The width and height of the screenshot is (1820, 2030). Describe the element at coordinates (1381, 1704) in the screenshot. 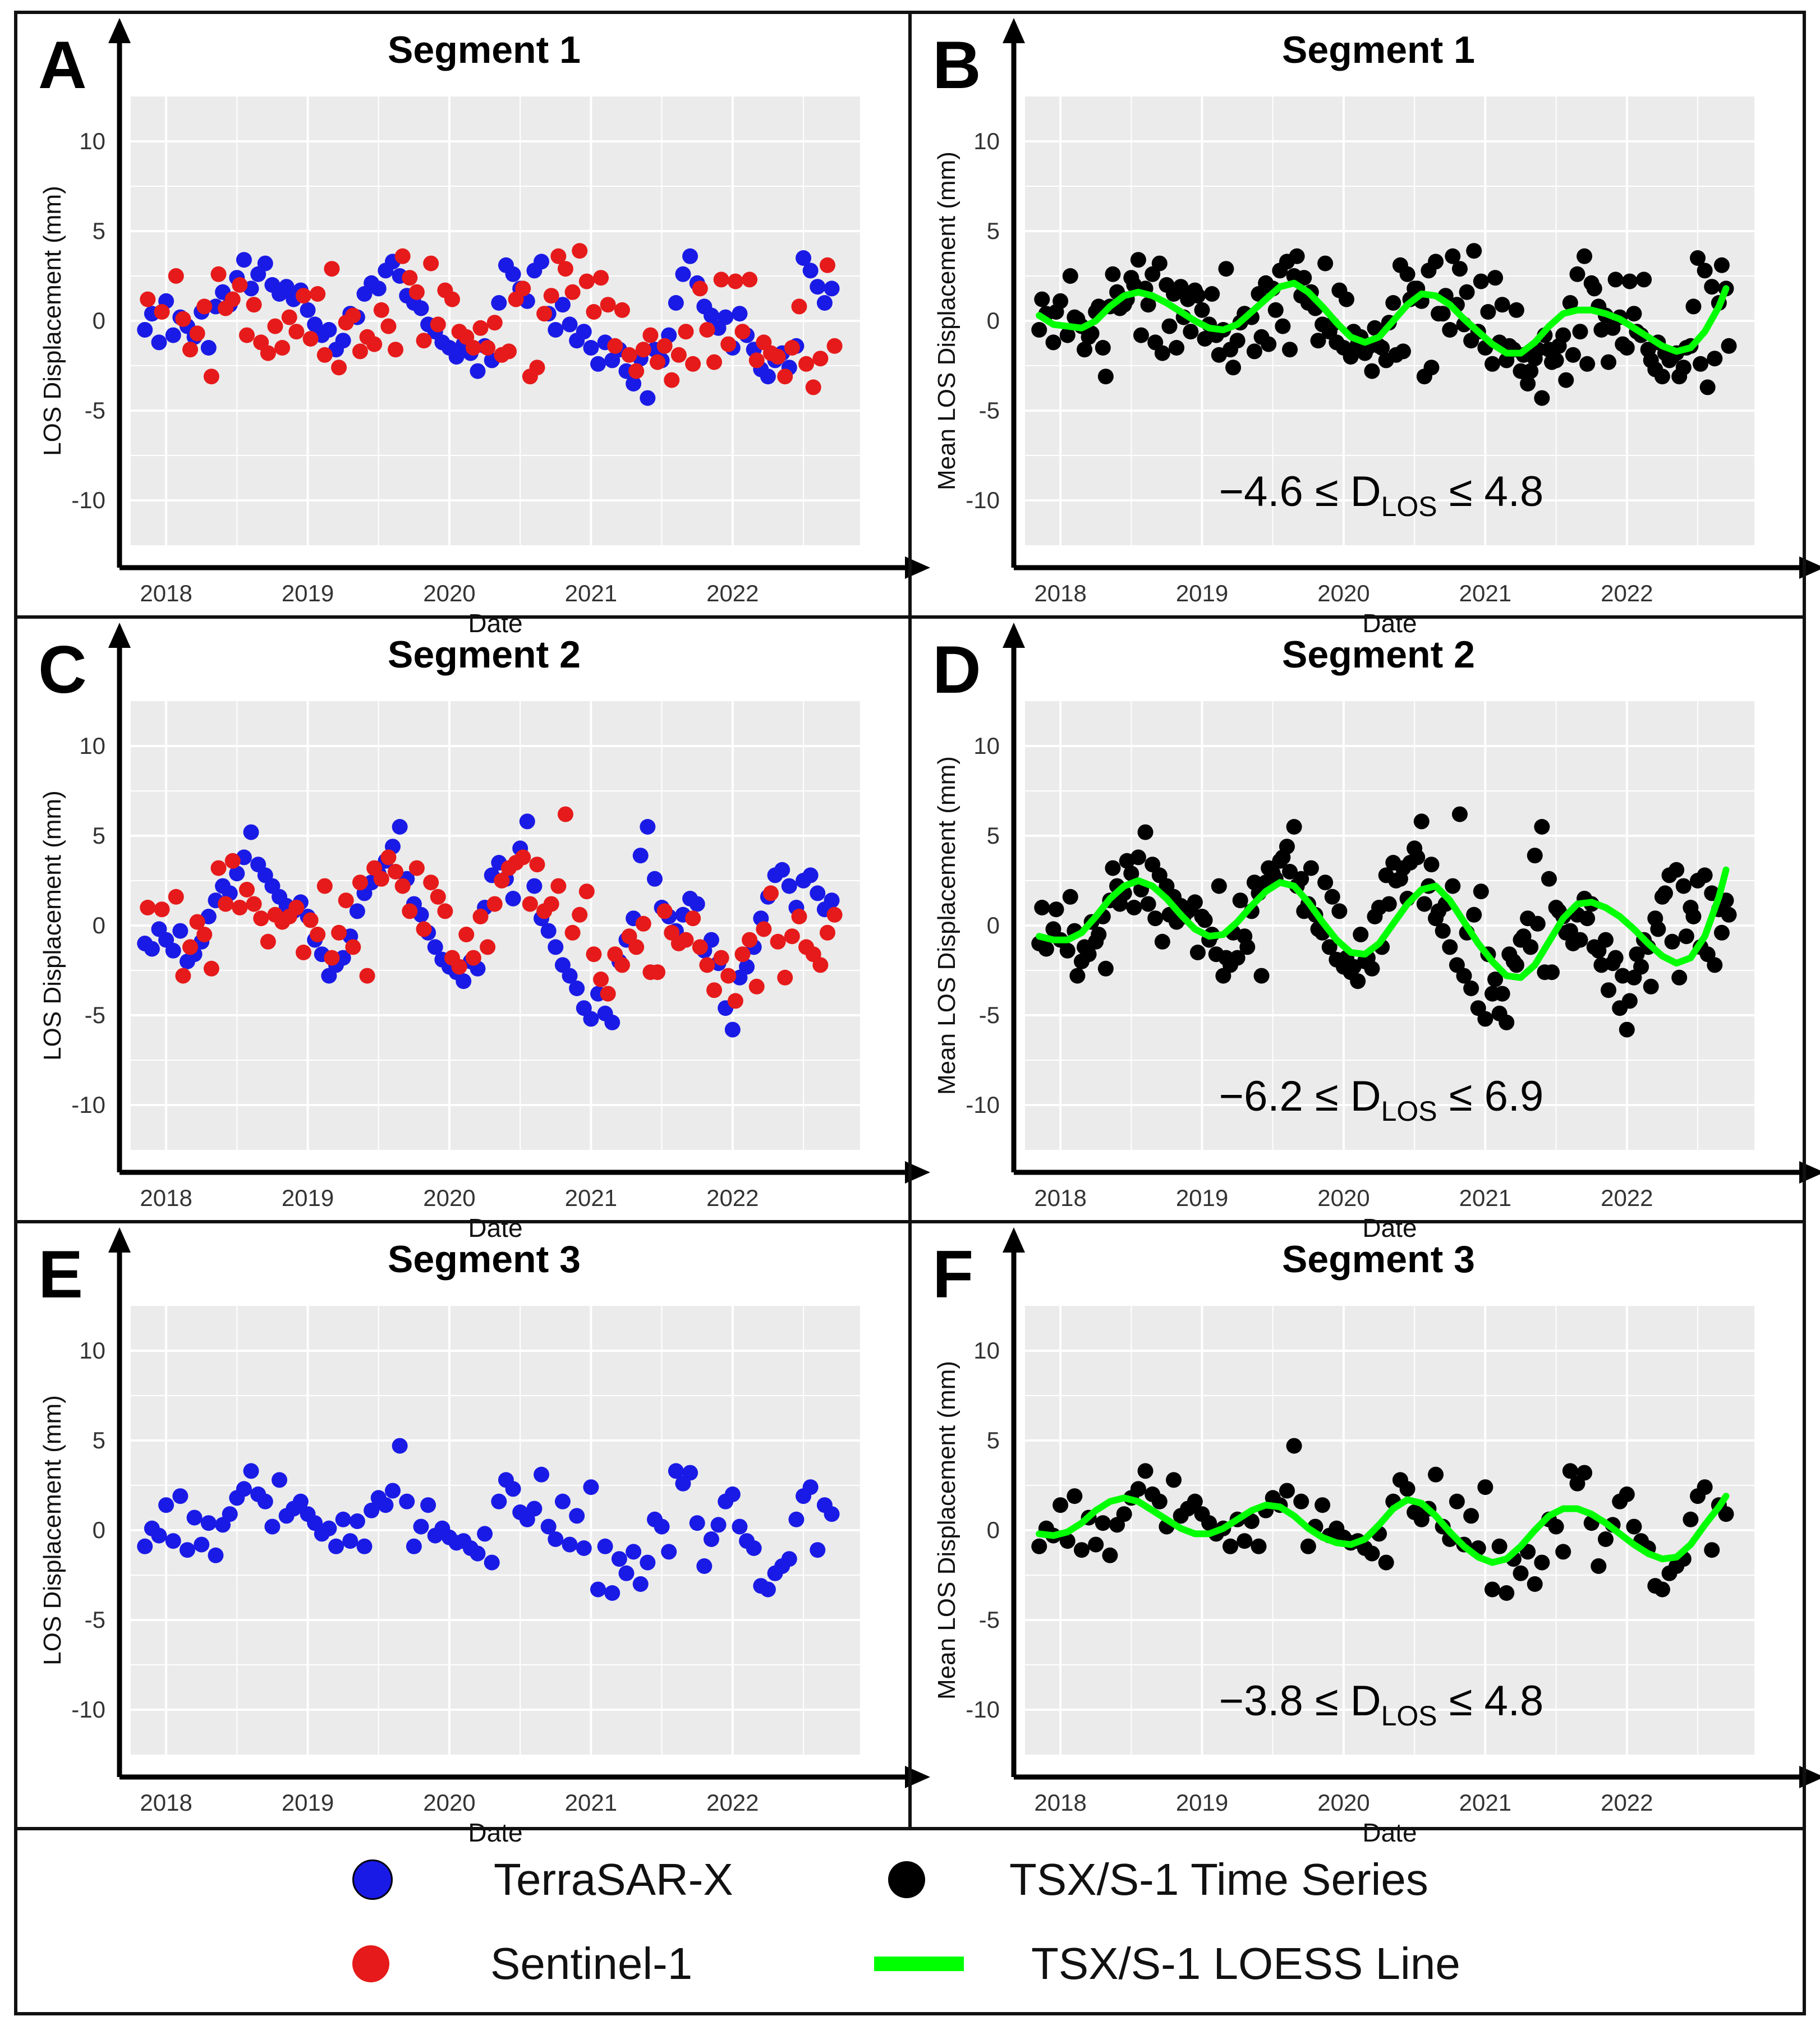

I see `range-annotation: −3.8 ≤ DLOS ≤ 4.8` at that location.